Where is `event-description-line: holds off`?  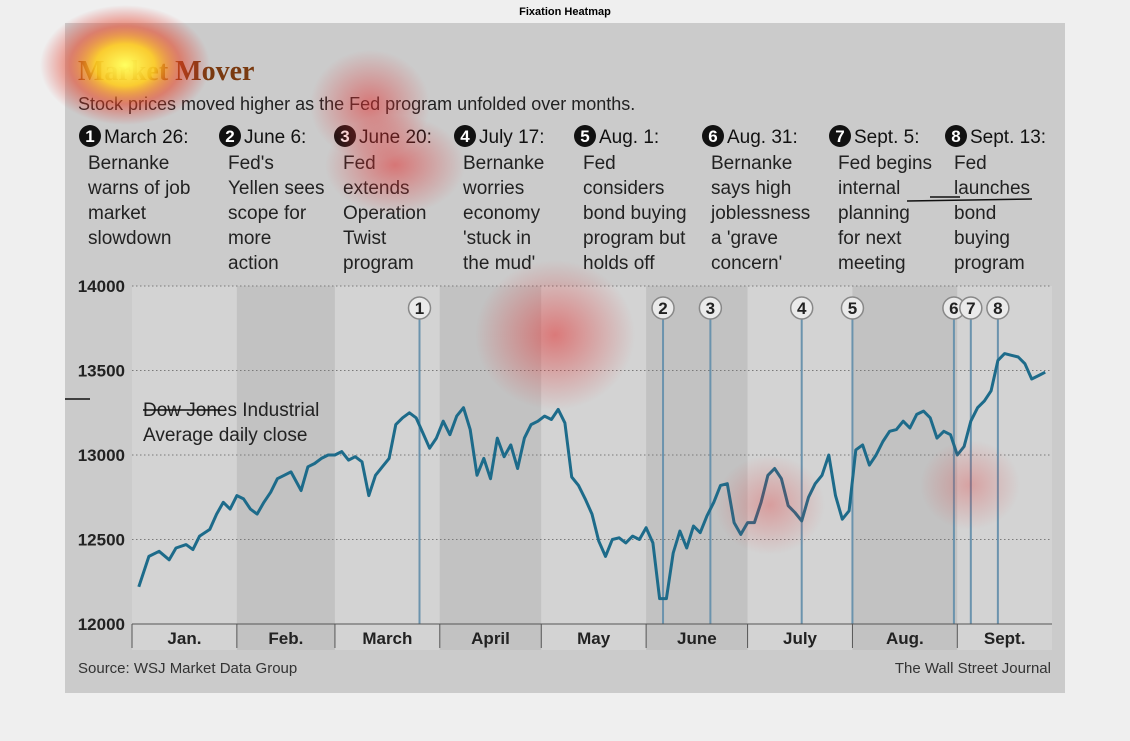
event-description-line: holds off is located at coordinates (619, 263).